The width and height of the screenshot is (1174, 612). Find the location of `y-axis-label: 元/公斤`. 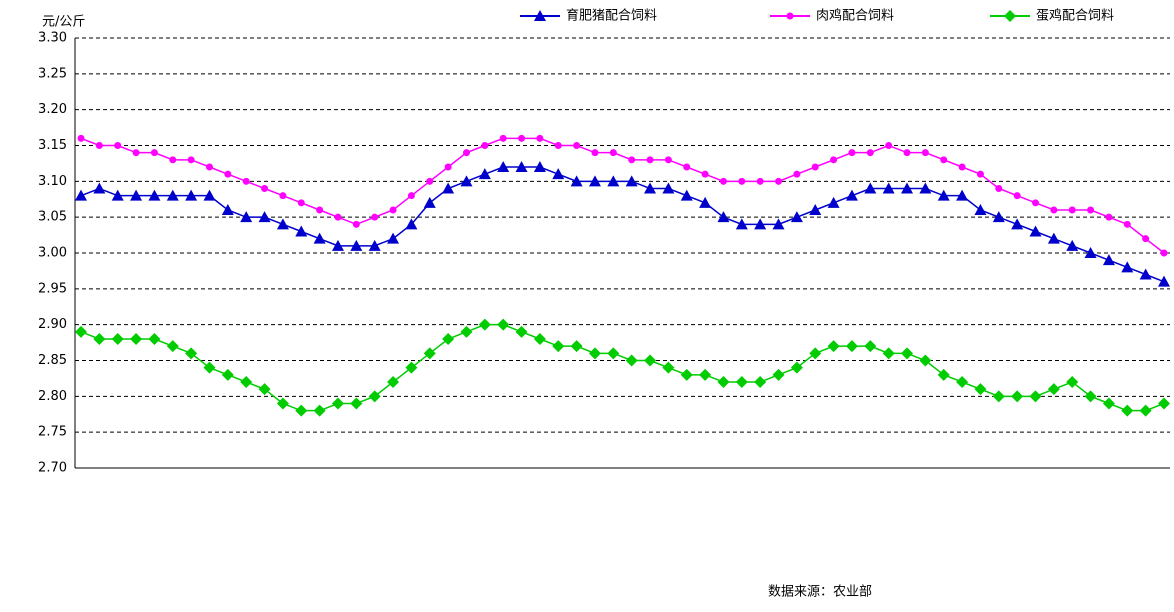

y-axis-label: 元/公斤 is located at coordinates (63, 22).